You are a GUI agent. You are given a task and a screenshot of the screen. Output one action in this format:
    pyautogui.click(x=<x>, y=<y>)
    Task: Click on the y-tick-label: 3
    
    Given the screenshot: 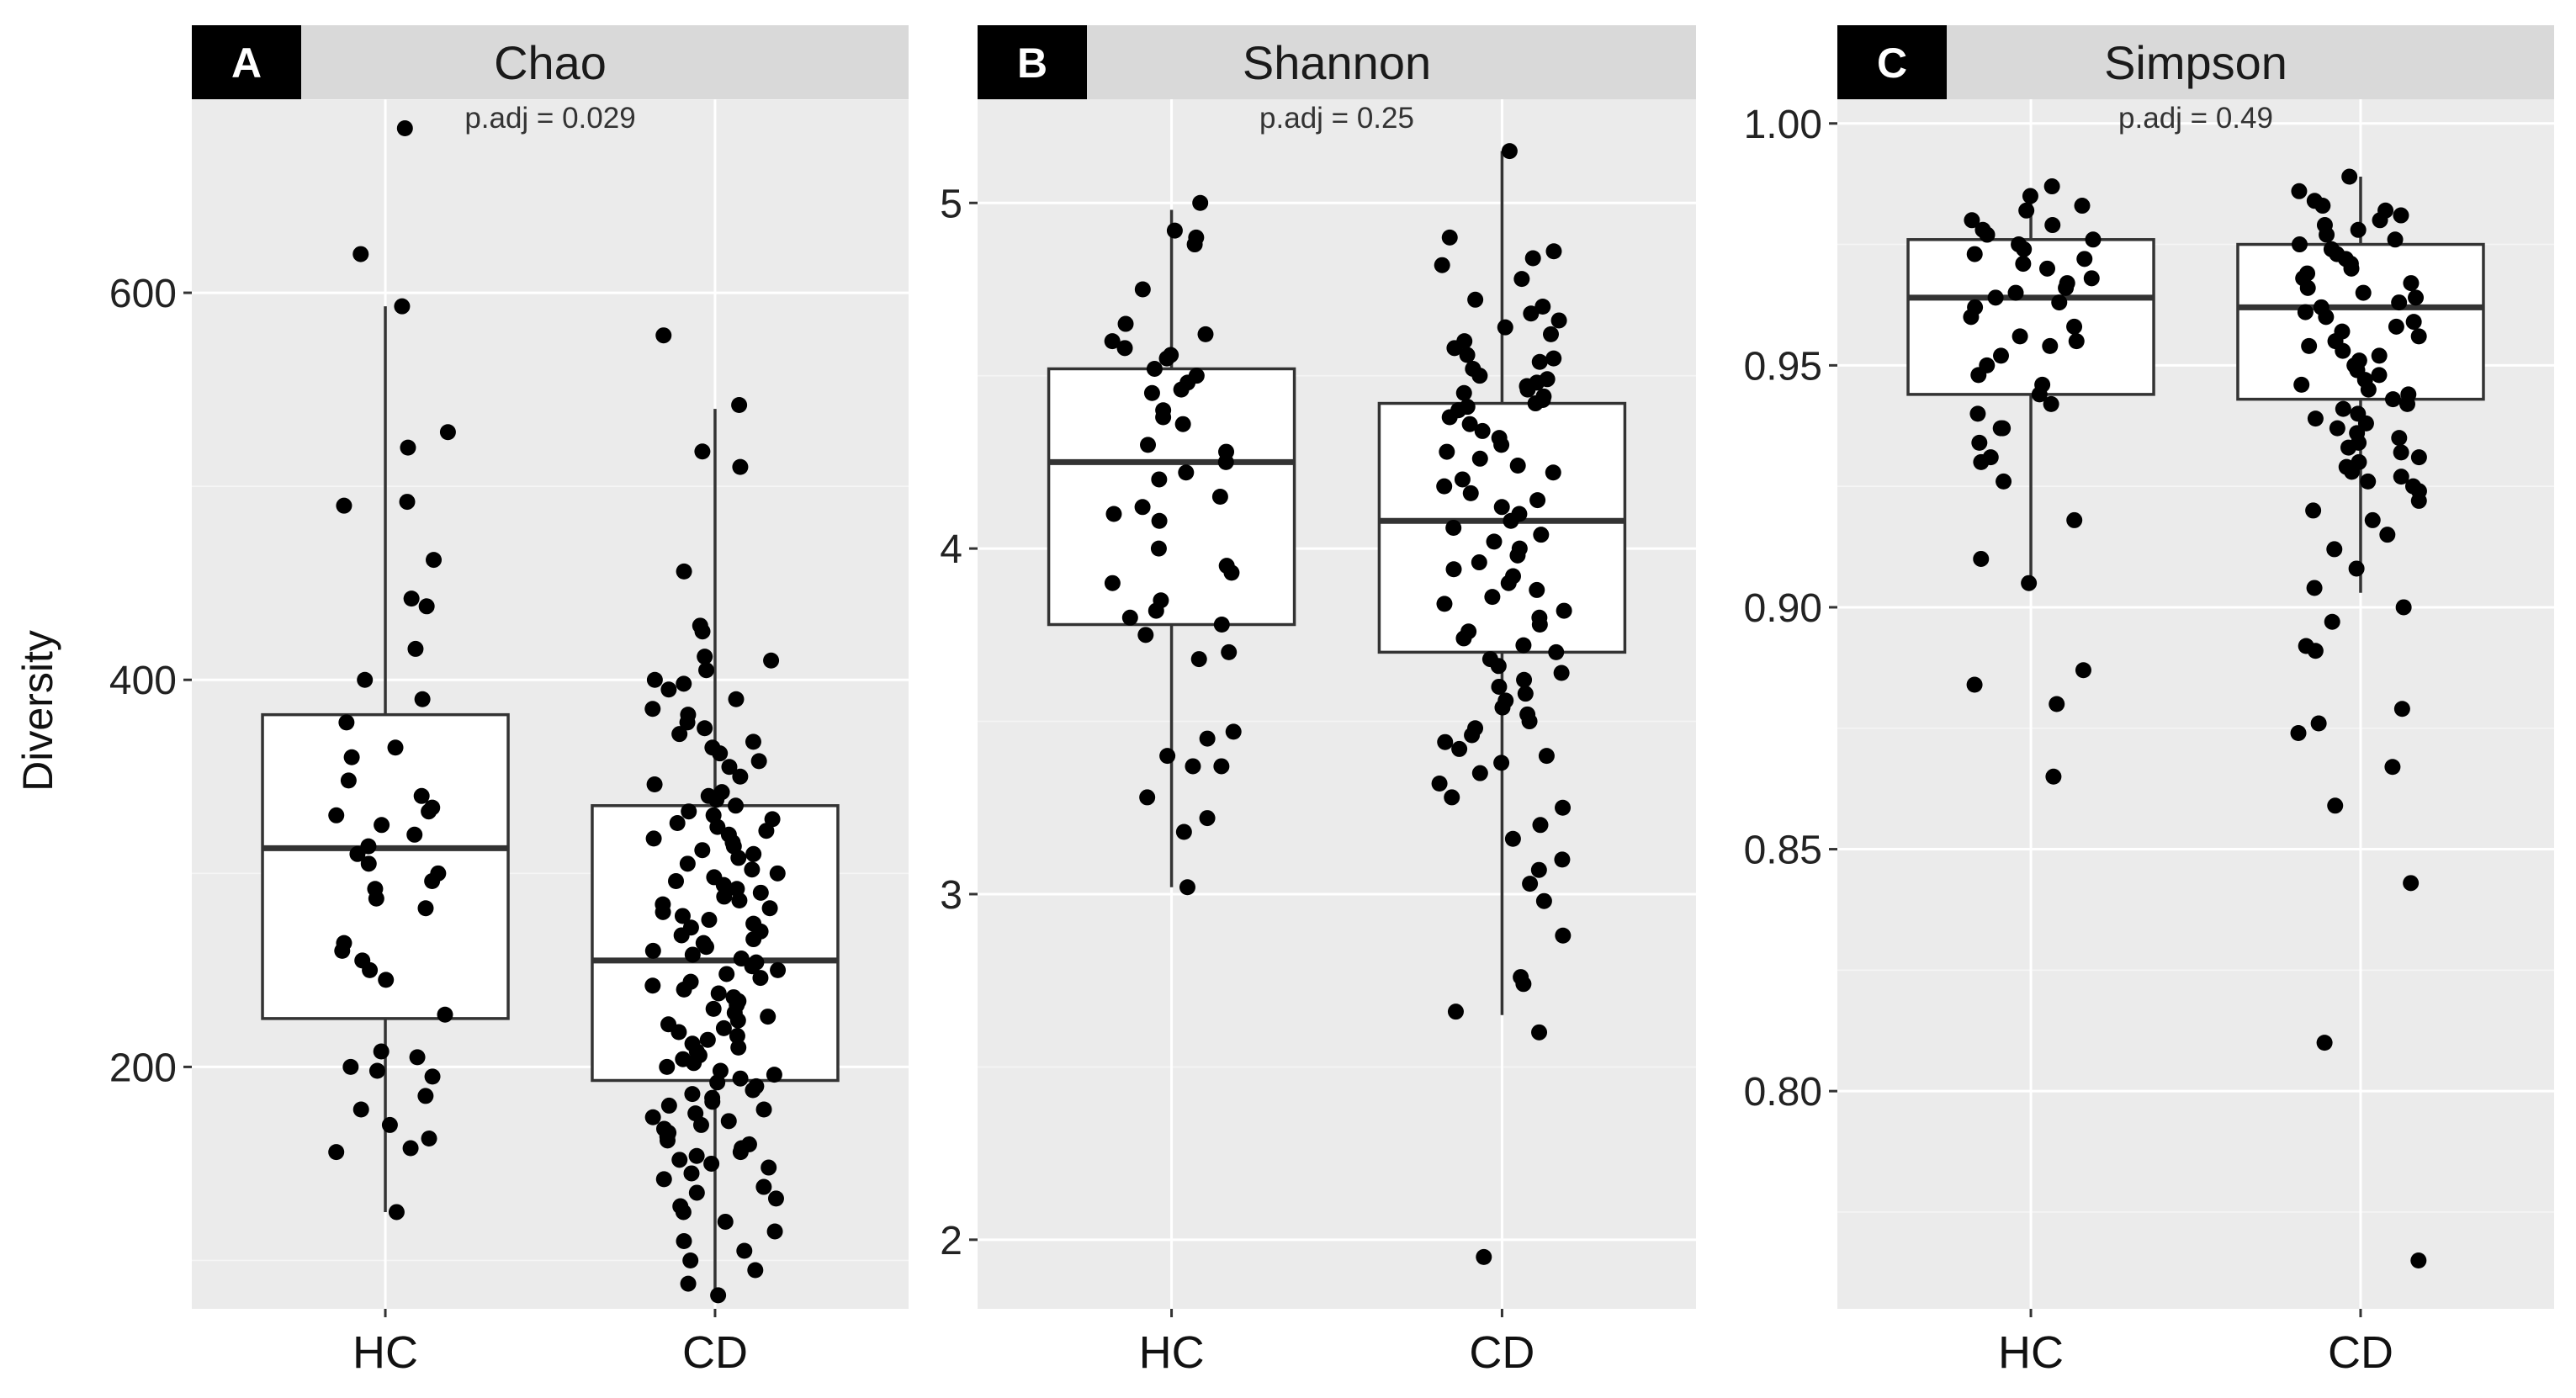 What is the action you would take?
    pyautogui.click(x=951, y=895)
    